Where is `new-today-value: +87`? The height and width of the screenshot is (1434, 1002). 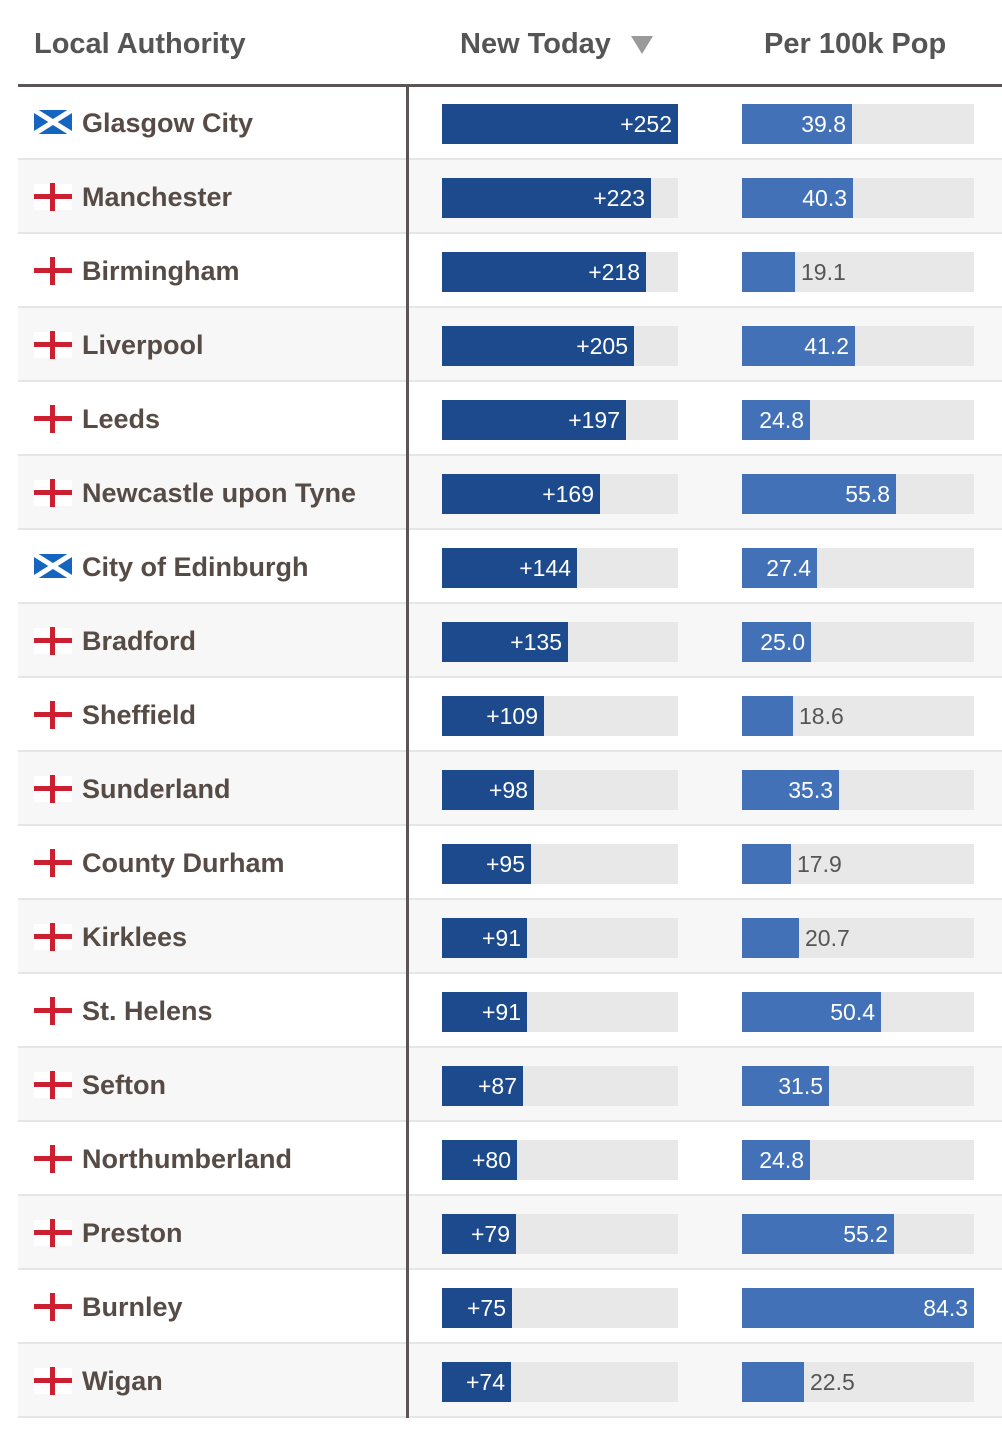 new-today-value: +87 is located at coordinates (497, 1086).